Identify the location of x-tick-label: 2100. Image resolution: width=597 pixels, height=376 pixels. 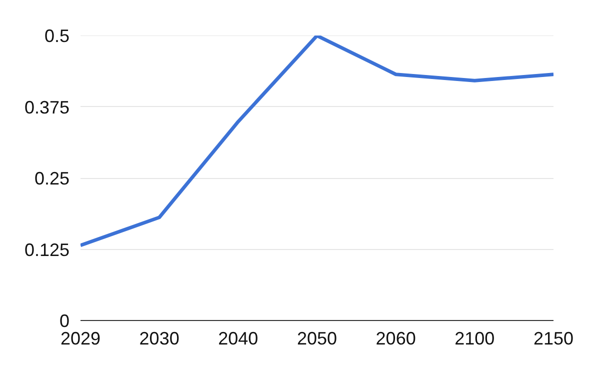
(474, 338).